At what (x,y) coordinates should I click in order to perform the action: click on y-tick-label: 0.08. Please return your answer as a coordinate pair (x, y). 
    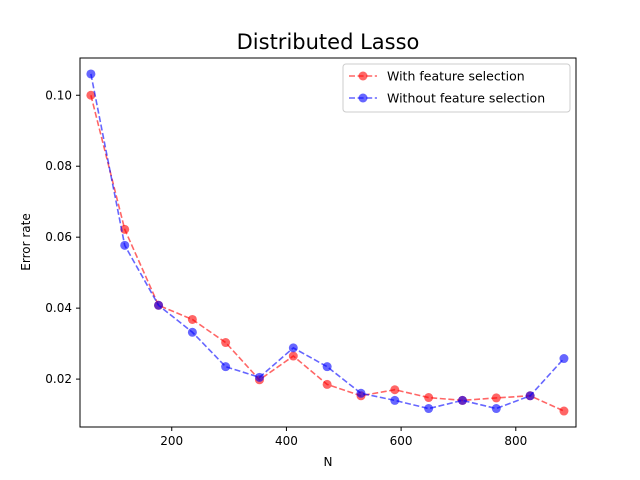
    Looking at the image, I should click on (58, 166).